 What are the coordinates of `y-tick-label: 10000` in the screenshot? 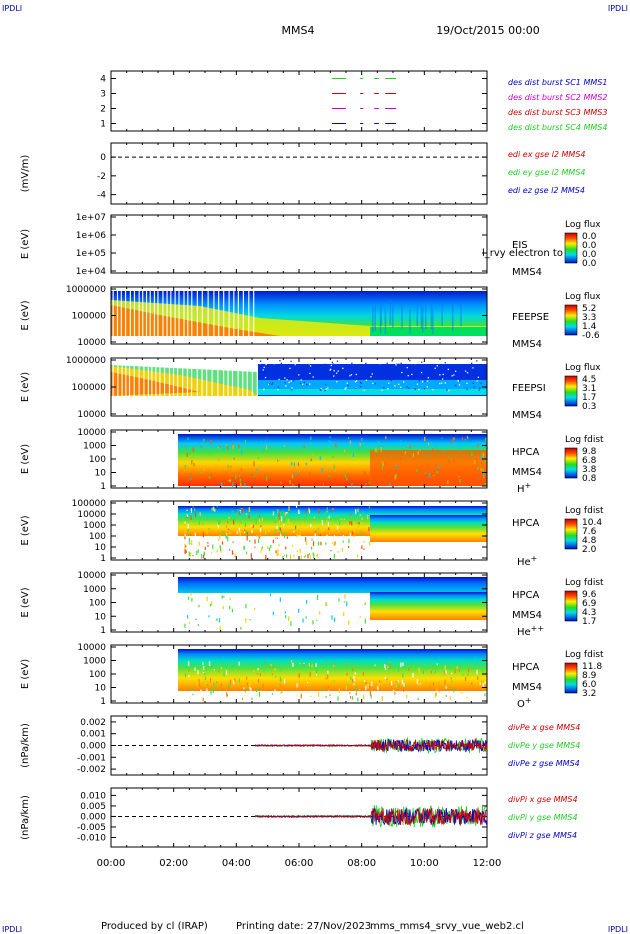 It's located at (91, 343).